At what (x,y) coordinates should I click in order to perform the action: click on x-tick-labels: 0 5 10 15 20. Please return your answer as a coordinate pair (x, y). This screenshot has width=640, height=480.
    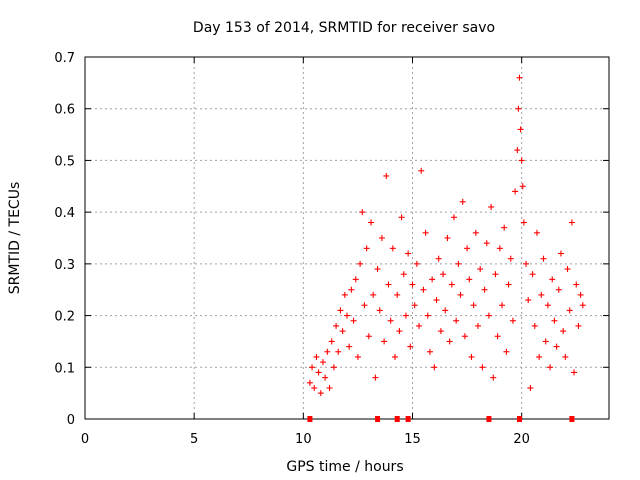
    Looking at the image, I should click on (305, 439).